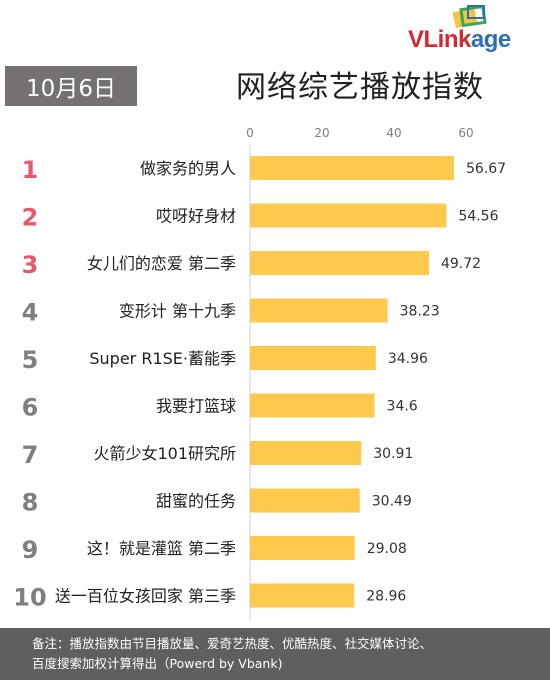  What do you see at coordinates (30, 265) in the screenshot?
I see `rank-number-3: 3` at bounding box center [30, 265].